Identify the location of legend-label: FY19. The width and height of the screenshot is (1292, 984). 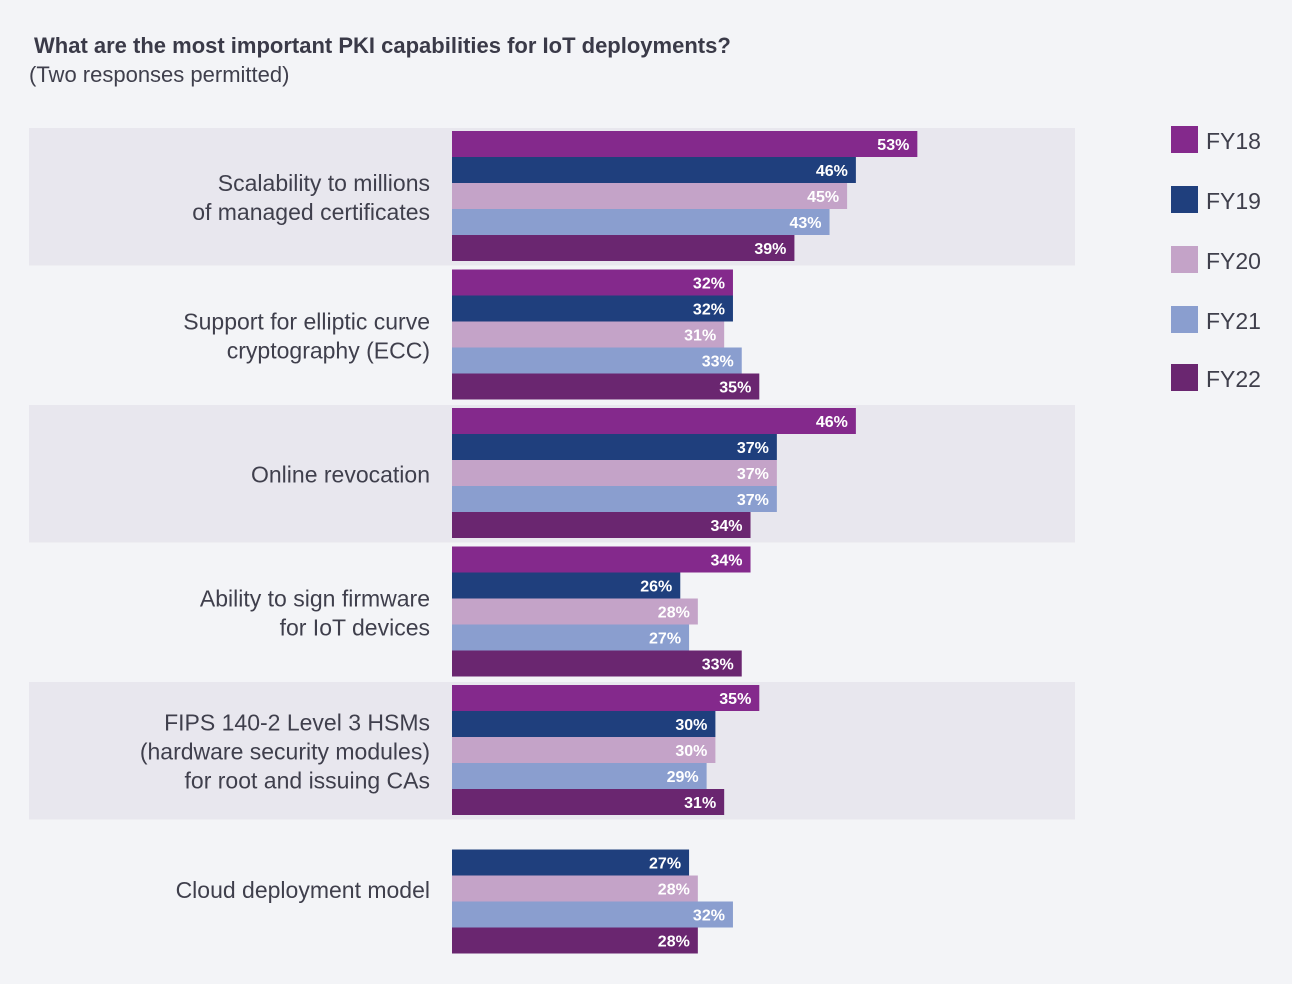
(1233, 201).